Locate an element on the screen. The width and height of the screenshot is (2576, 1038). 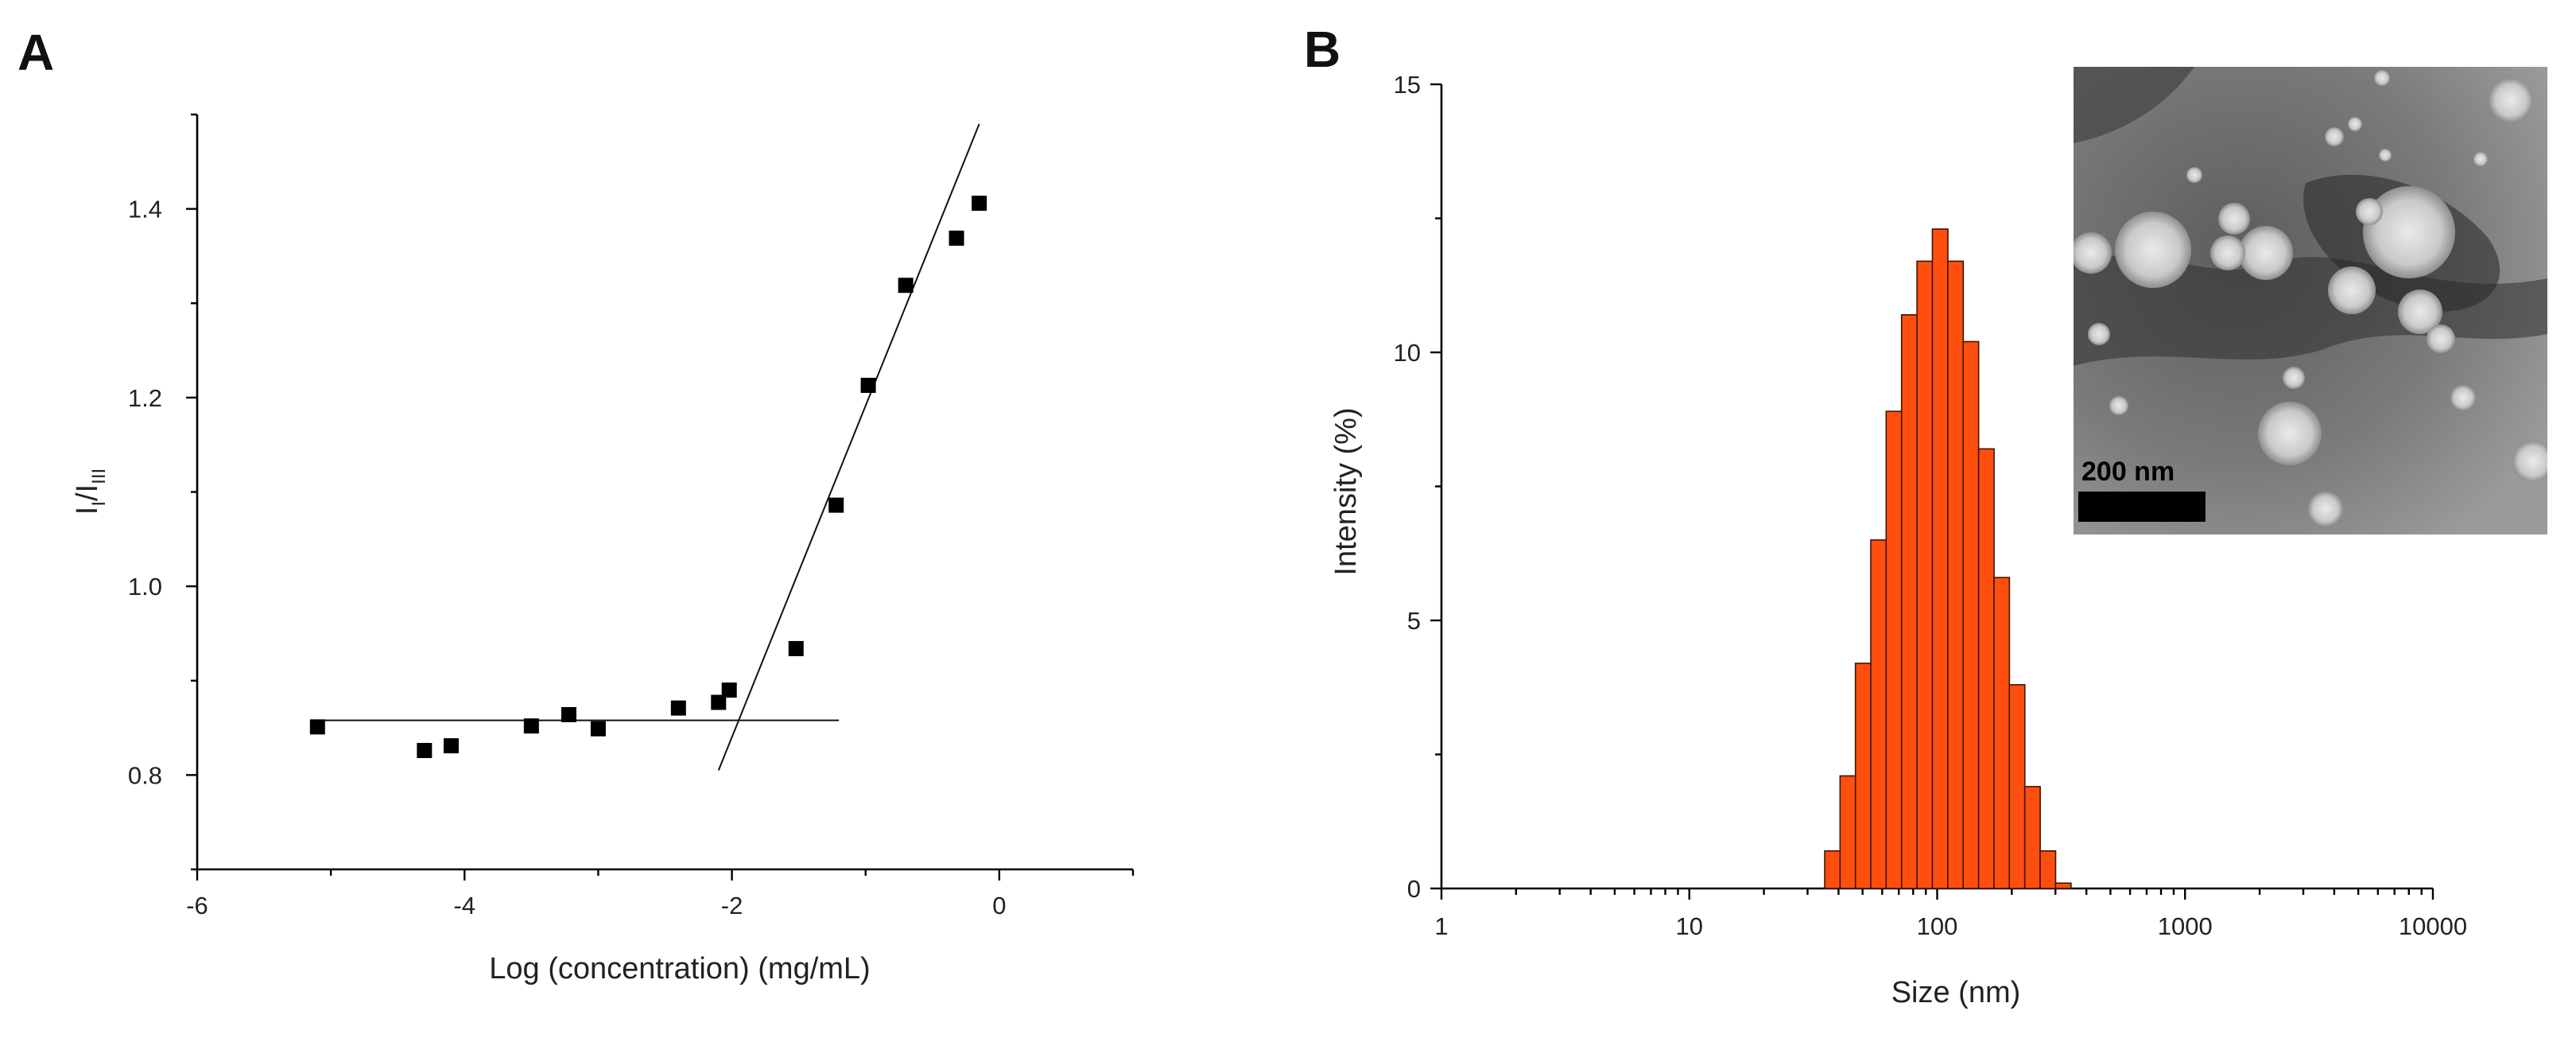
scale-bar is located at coordinates (2142, 507).